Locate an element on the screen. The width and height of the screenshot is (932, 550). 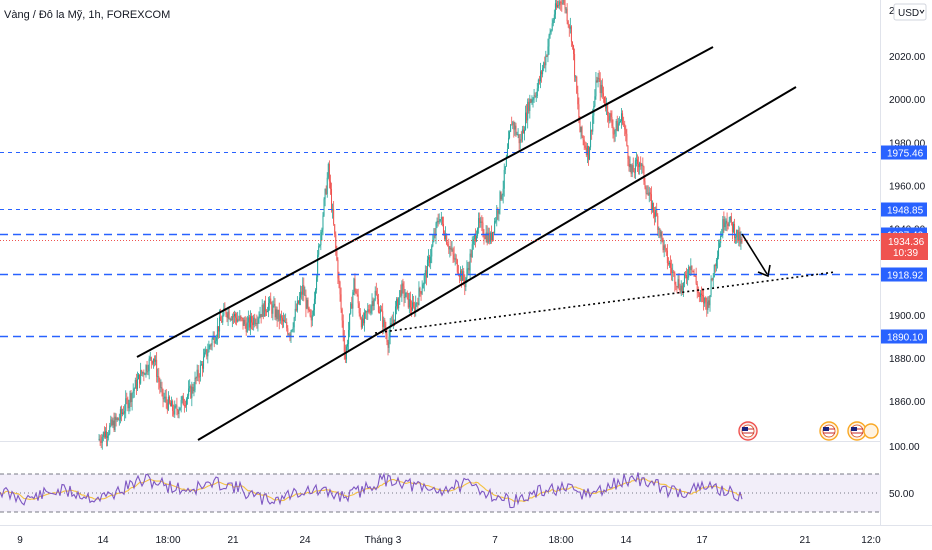
projection-arrow is located at coordinates (754, 254).